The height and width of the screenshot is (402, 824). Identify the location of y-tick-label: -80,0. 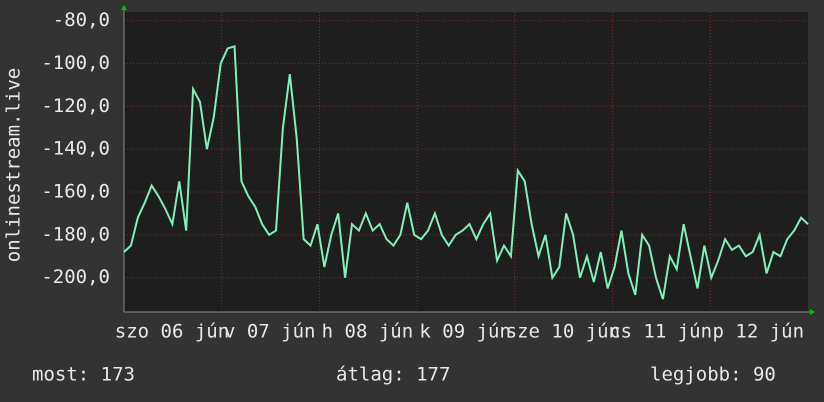
(81, 20).